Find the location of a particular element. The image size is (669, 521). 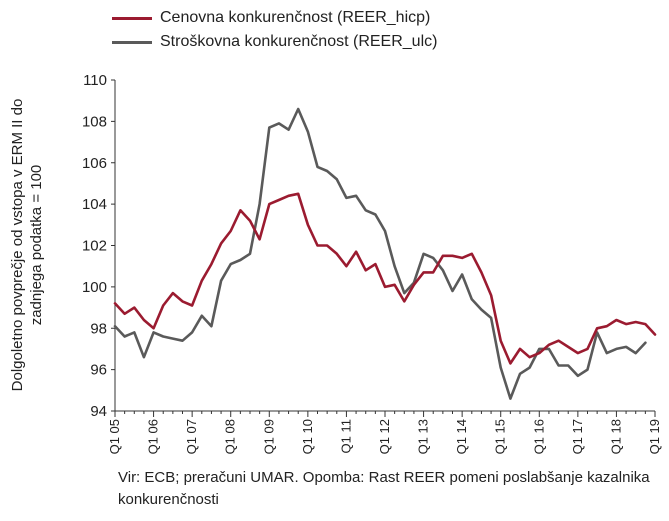

x-tick-label: Q1 08 is located at coordinates (230, 436).